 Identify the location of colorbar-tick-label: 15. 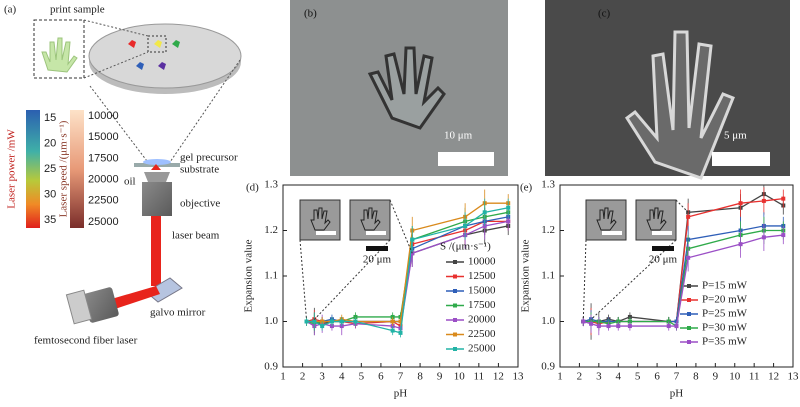
(50, 118).